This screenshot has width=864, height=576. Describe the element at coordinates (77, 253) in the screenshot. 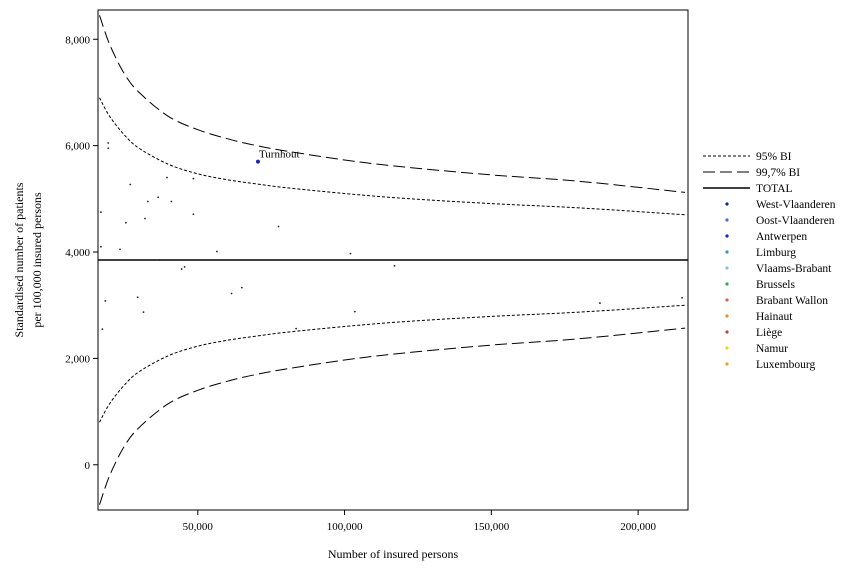

I see `y-tick-label: 4,000` at that location.